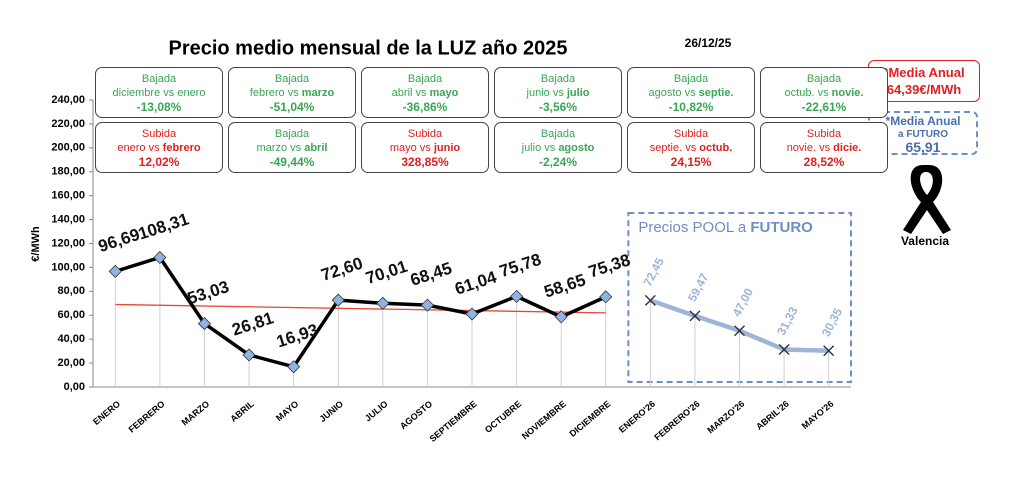  I want to click on change-box: Bajada diciembre vs enero -13,08%, so click(159, 92).